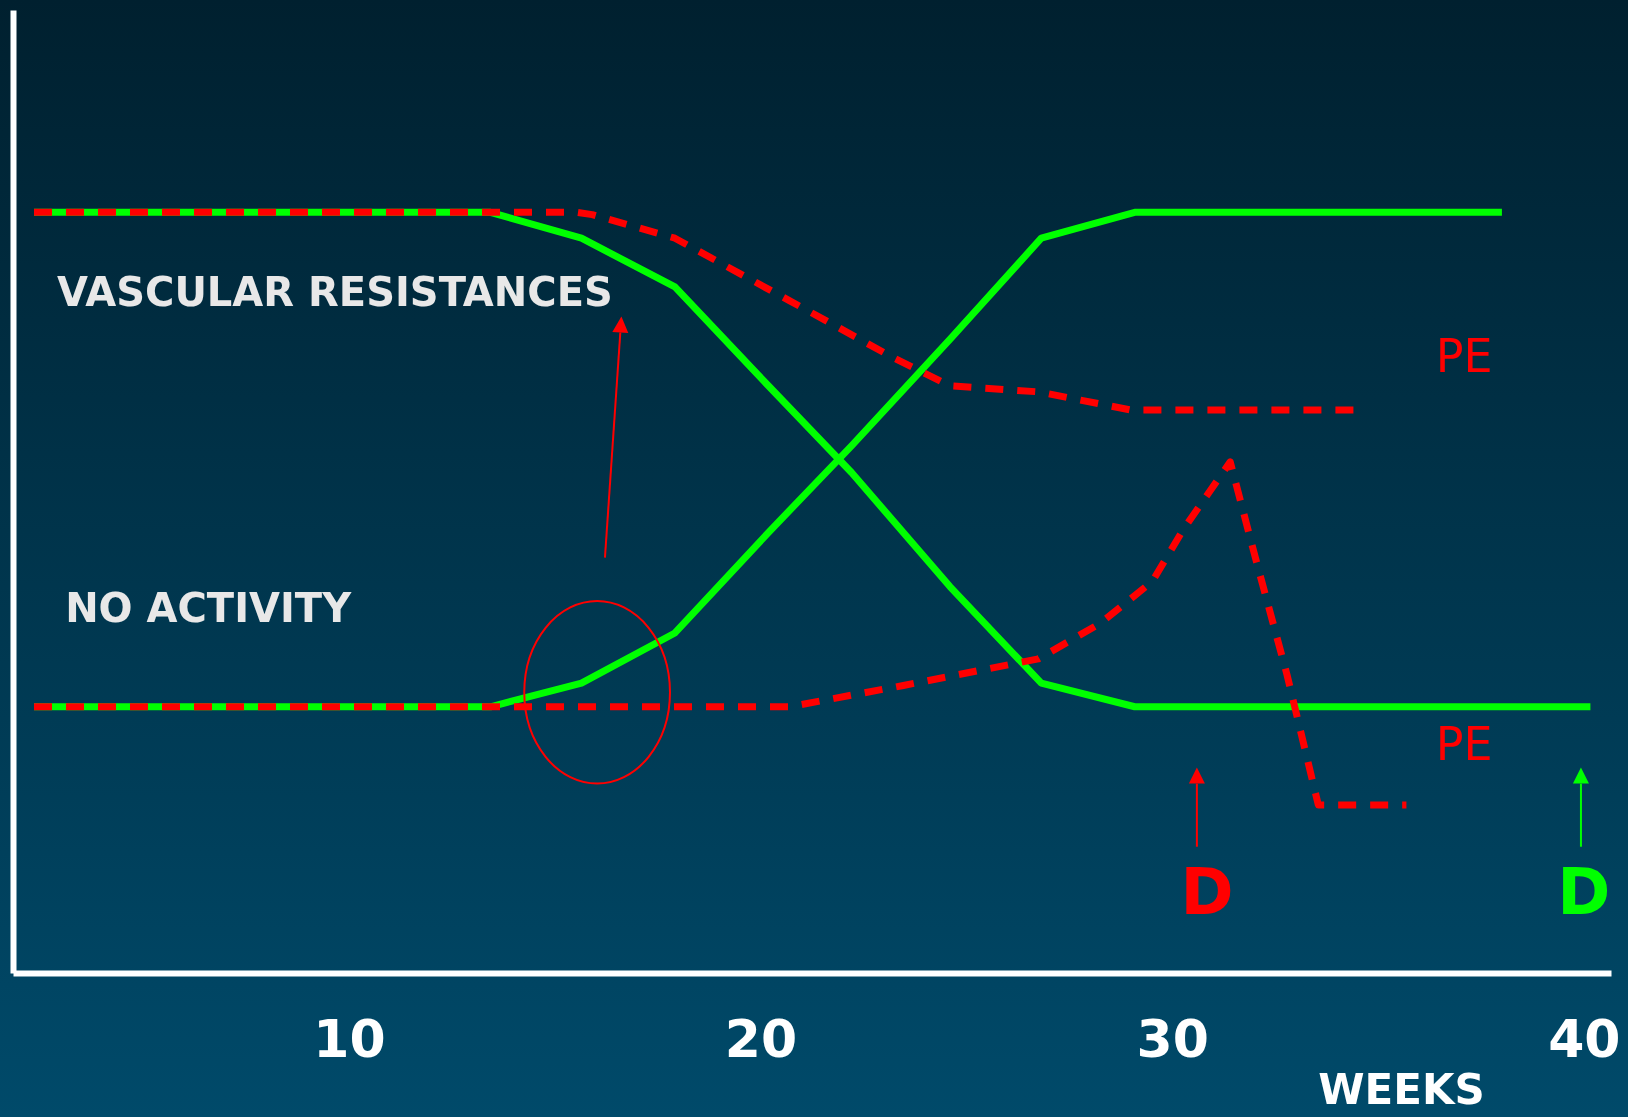 This screenshot has width=1628, height=1117. I want to click on x-tick-label: 40, so click(1584, 1038).